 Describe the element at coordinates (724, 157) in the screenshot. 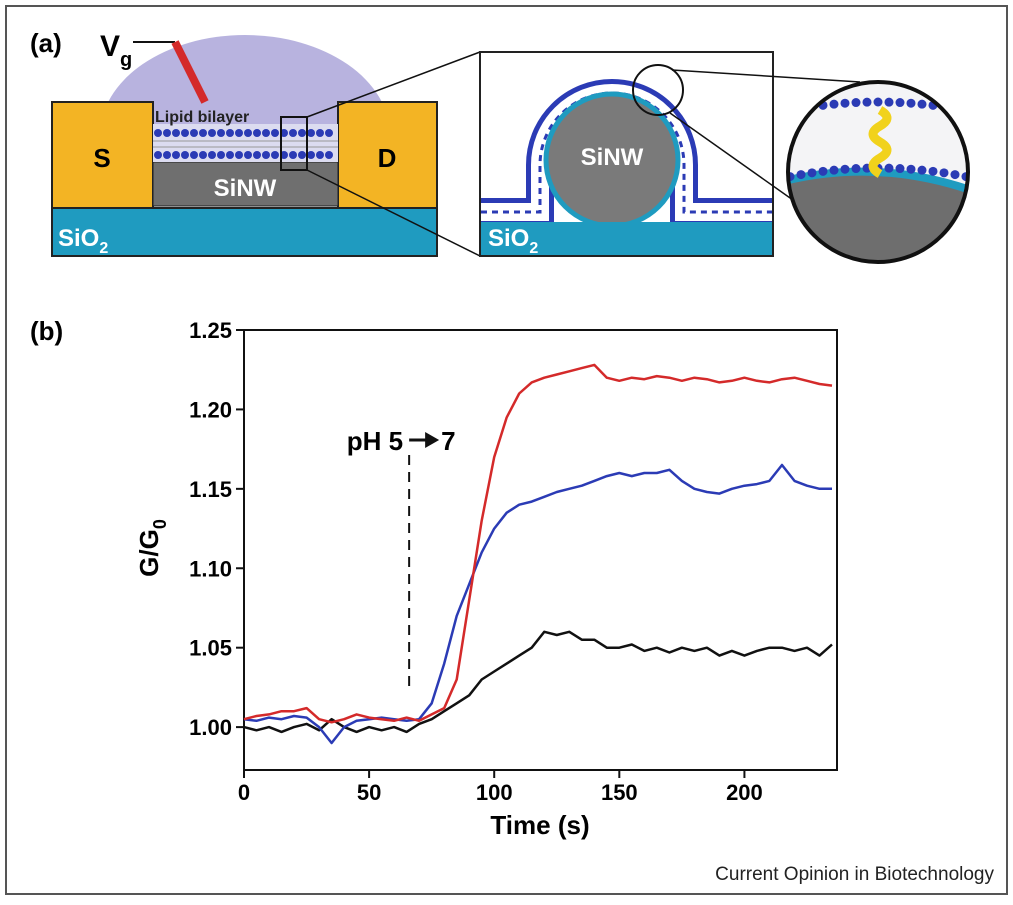

I see `zoom-diagram` at that location.